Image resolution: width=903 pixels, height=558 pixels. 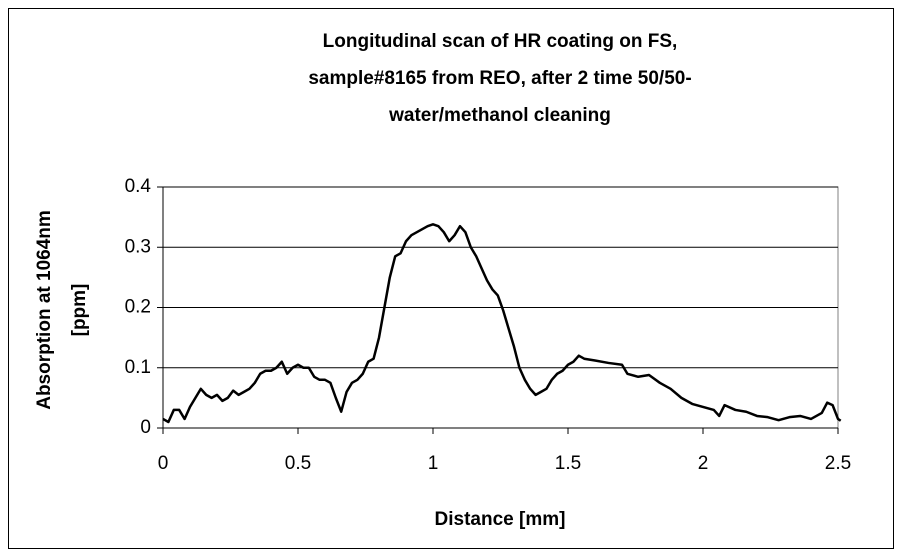 What do you see at coordinates (138, 246) in the screenshot?
I see `y-tick-label: 0.3` at bounding box center [138, 246].